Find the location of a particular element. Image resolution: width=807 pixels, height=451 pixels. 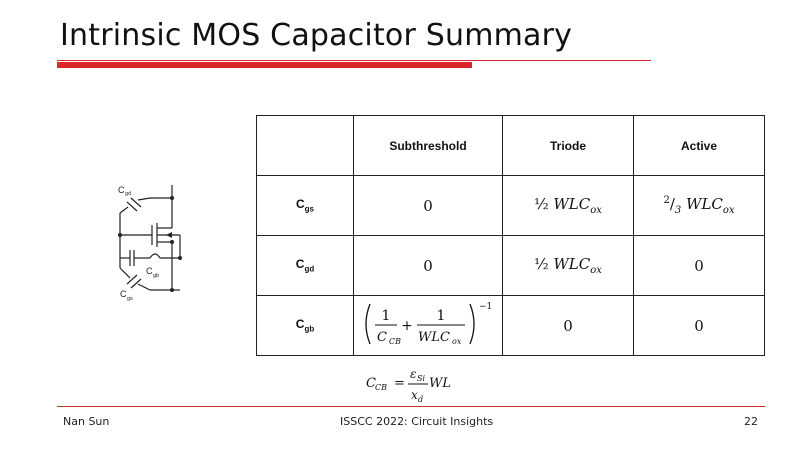

slide-title: Intrinsic MOS Capacitor Summary is located at coordinates (316, 35).